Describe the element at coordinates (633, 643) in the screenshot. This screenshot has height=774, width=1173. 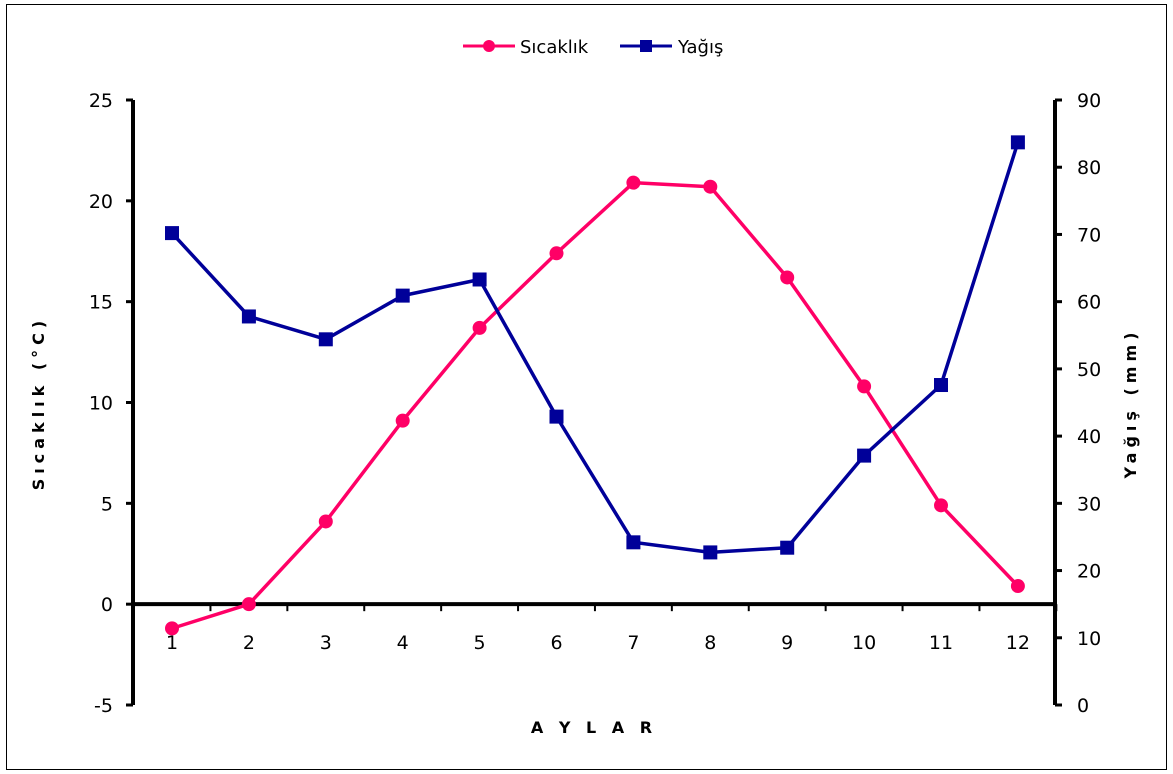
I see `x-tick-label: 7` at that location.